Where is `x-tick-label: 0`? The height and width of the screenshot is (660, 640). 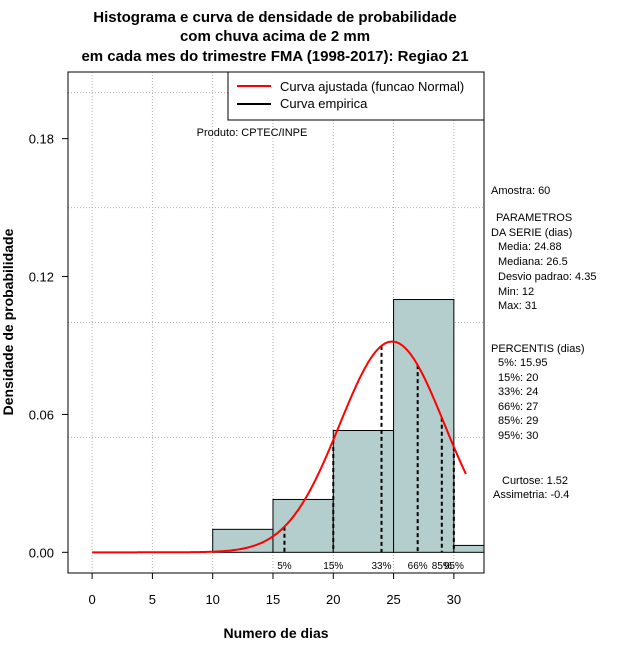 x-tick-label: 0 is located at coordinates (91, 599).